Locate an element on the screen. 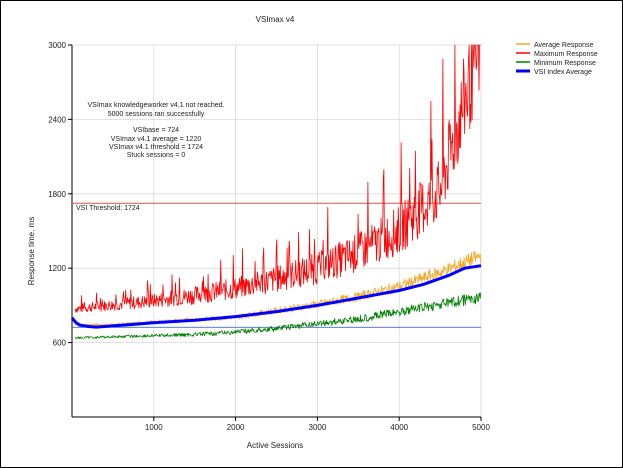 The width and height of the screenshot is (623, 468). y-tick-label: 1800 is located at coordinates (57, 194).